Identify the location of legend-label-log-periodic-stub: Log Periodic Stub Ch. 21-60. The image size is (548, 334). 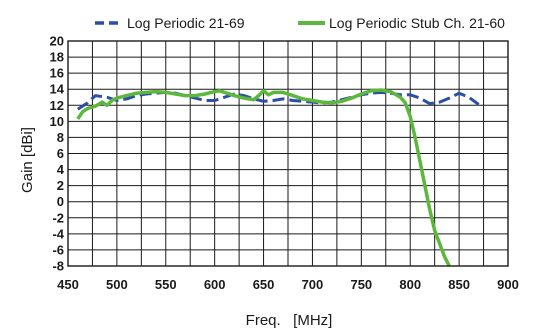
(417, 23).